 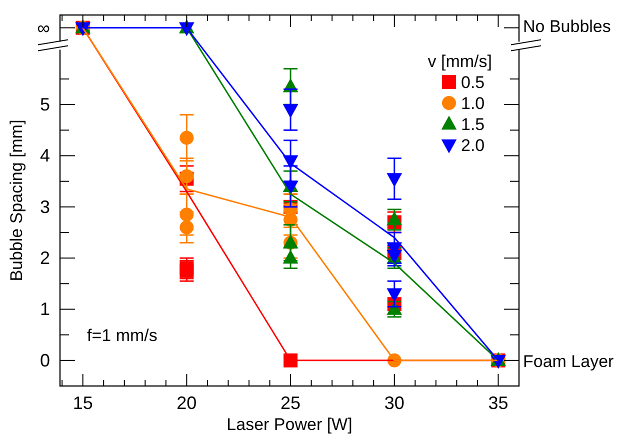 I want to click on y-tick-label: ∞, so click(x=43, y=28).